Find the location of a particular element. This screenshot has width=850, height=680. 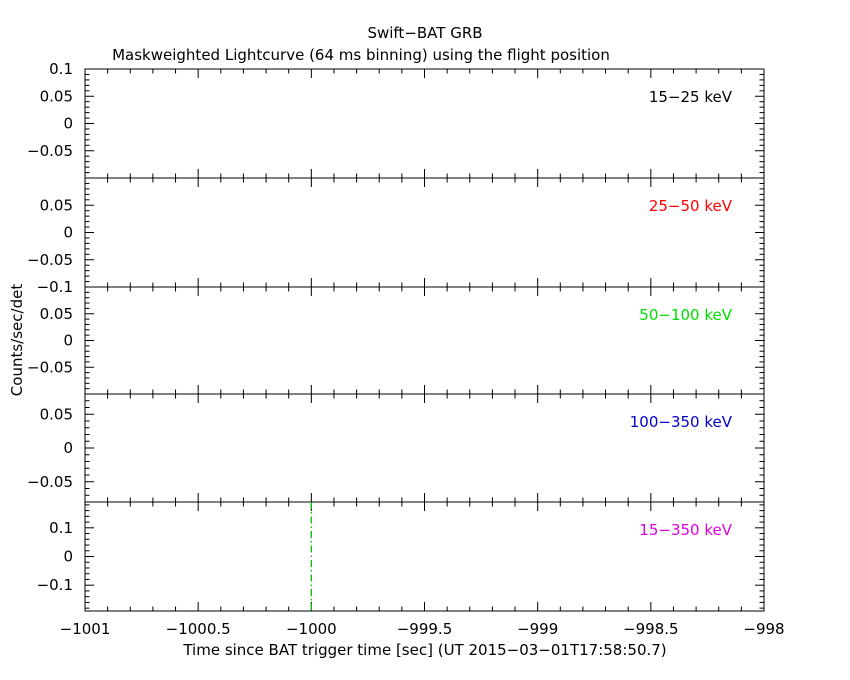

x-tick-label: −998.5 is located at coordinates (651, 629).